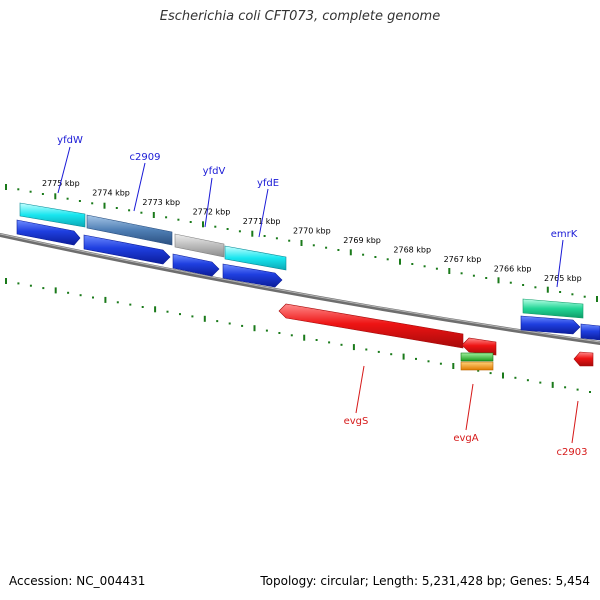  I want to click on gene-arrow-yfdE, so click(252, 275).